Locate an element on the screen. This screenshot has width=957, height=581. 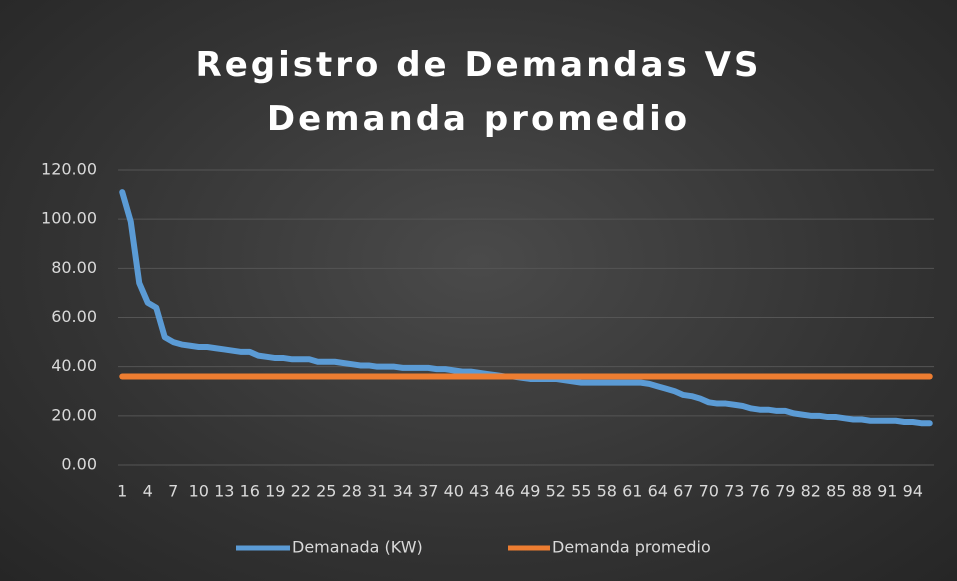
x-tick-label: 91 is located at coordinates (887, 491).